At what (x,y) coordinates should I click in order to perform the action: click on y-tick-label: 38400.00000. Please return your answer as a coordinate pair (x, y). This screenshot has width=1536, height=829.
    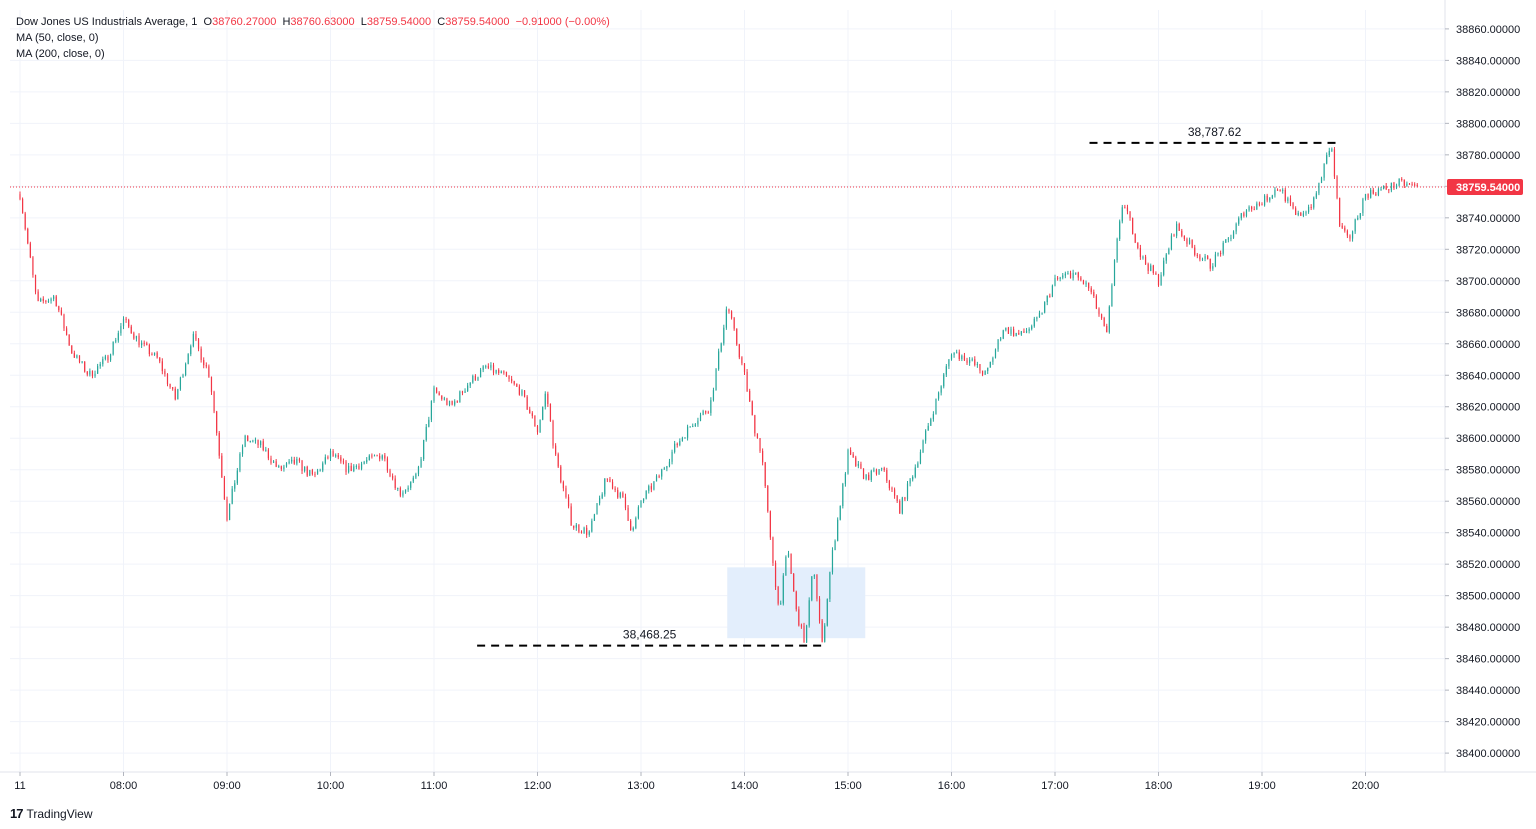
    Looking at the image, I should click on (1488, 754).